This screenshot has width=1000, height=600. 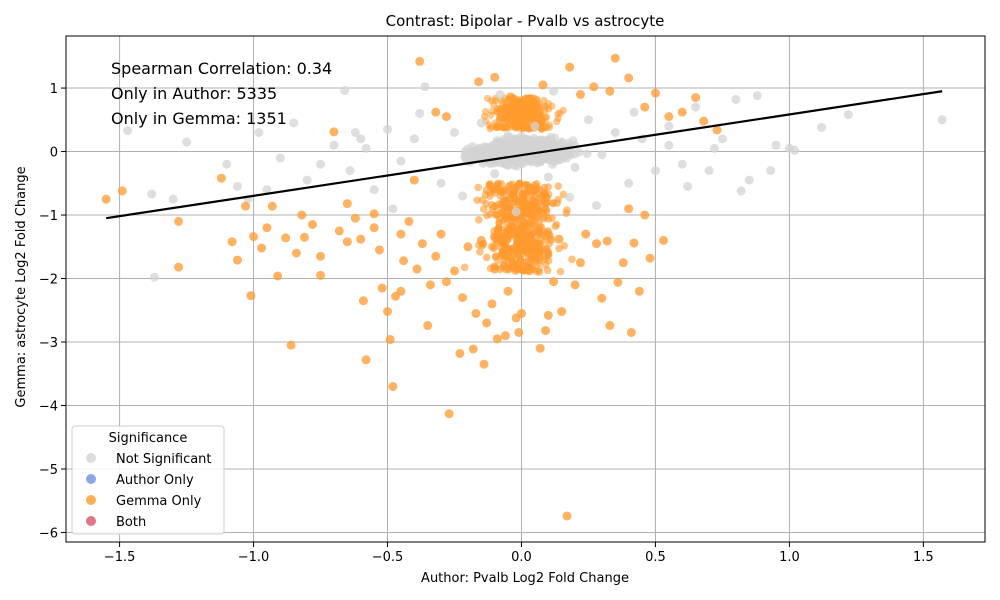 I want to click on annotation-only-author: Only in Author: 5335, so click(x=194, y=93).